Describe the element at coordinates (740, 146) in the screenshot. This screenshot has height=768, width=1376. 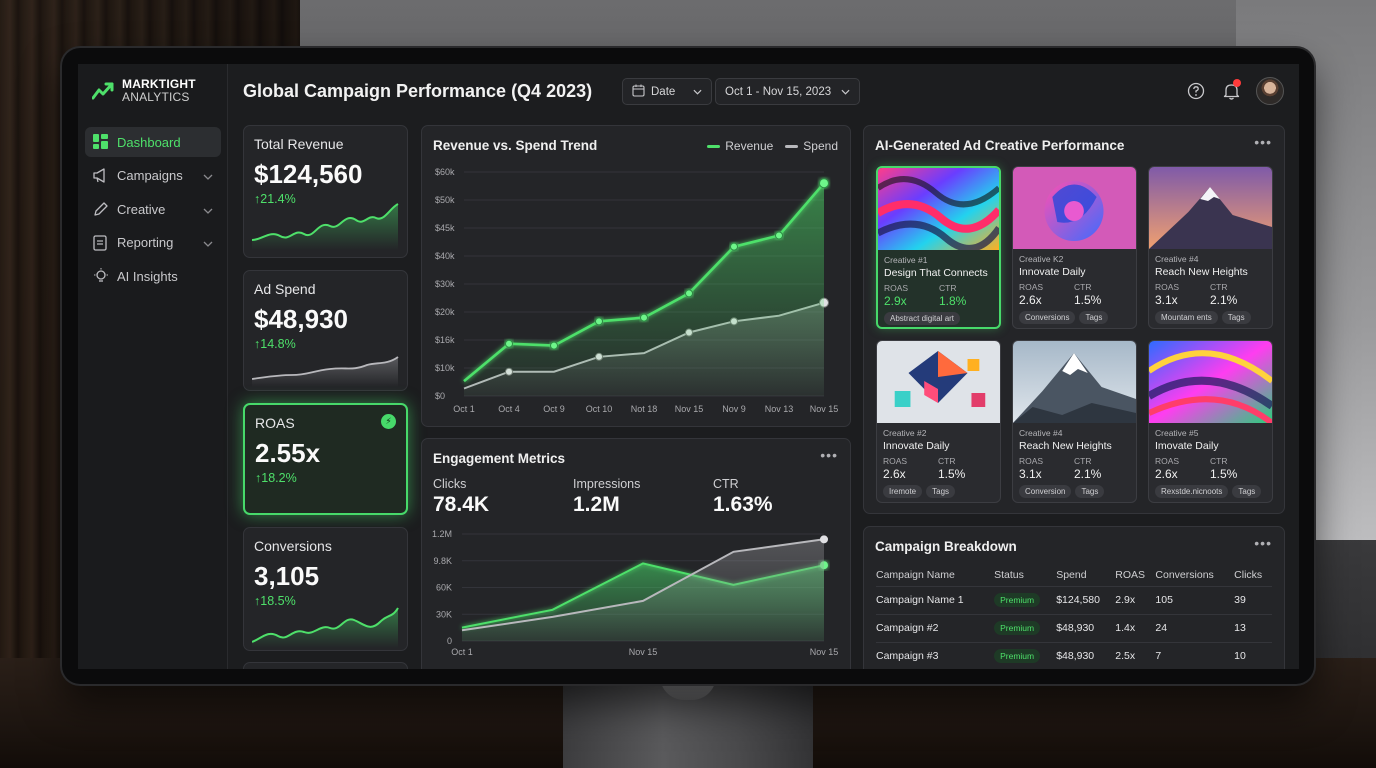
I see `legend-item-revenue: Revenue` at that location.